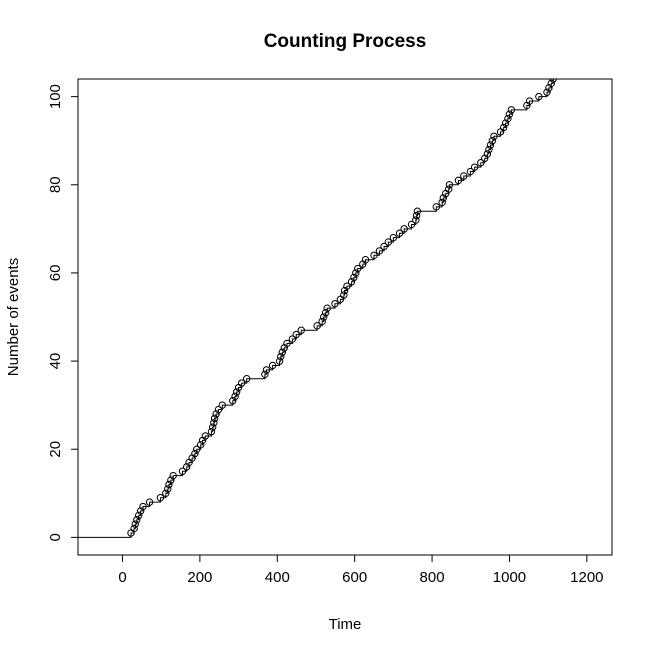 Image resolution: width=653 pixels, height=653 pixels. What do you see at coordinates (55, 96) in the screenshot?
I see `y-tick-label: 100` at bounding box center [55, 96].